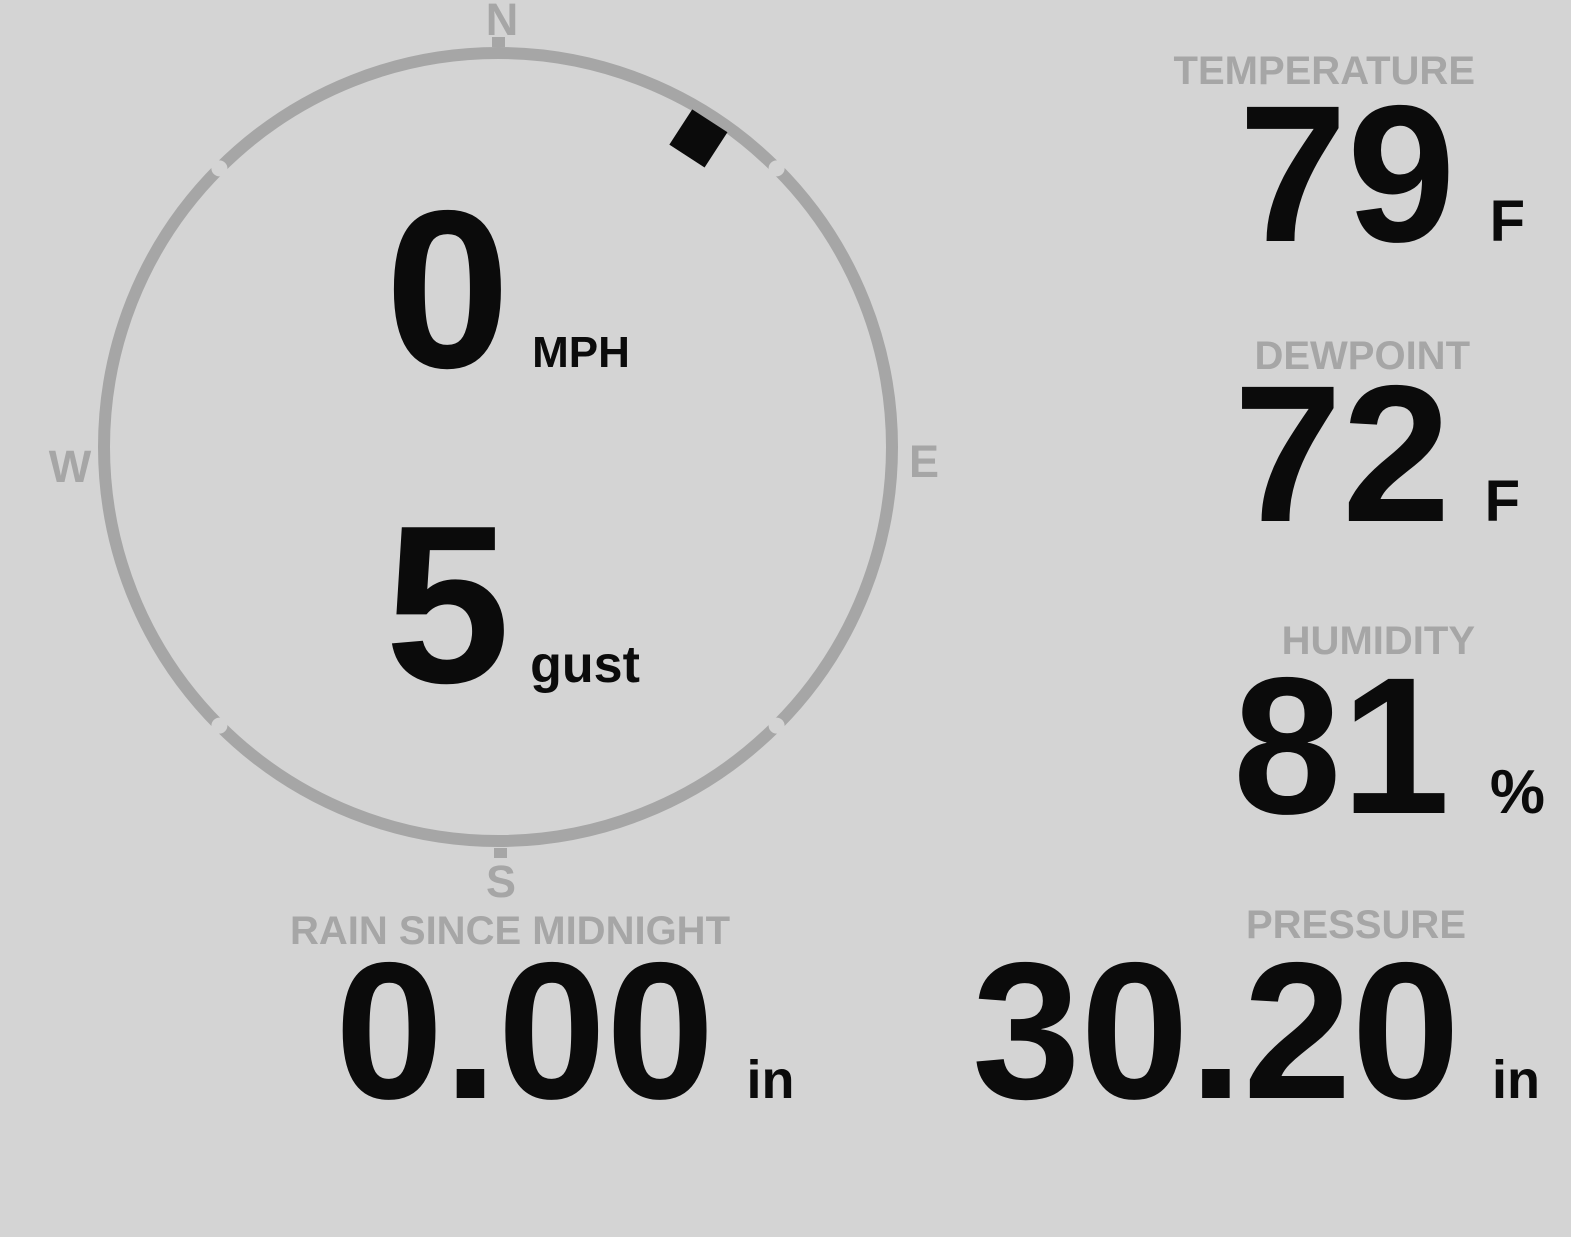 The image size is (1571, 1237). I want to click on compass-label-south: S, so click(501, 881).